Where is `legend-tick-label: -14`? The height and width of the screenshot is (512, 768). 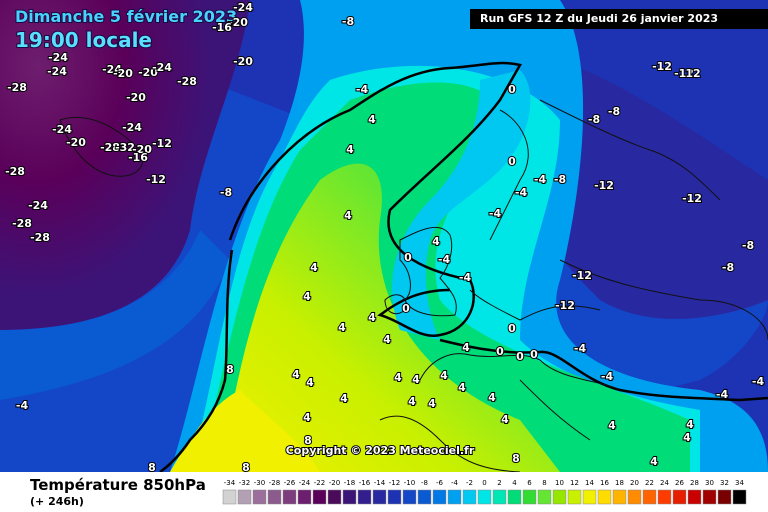 legend-tick-label: -14 is located at coordinates (380, 483).